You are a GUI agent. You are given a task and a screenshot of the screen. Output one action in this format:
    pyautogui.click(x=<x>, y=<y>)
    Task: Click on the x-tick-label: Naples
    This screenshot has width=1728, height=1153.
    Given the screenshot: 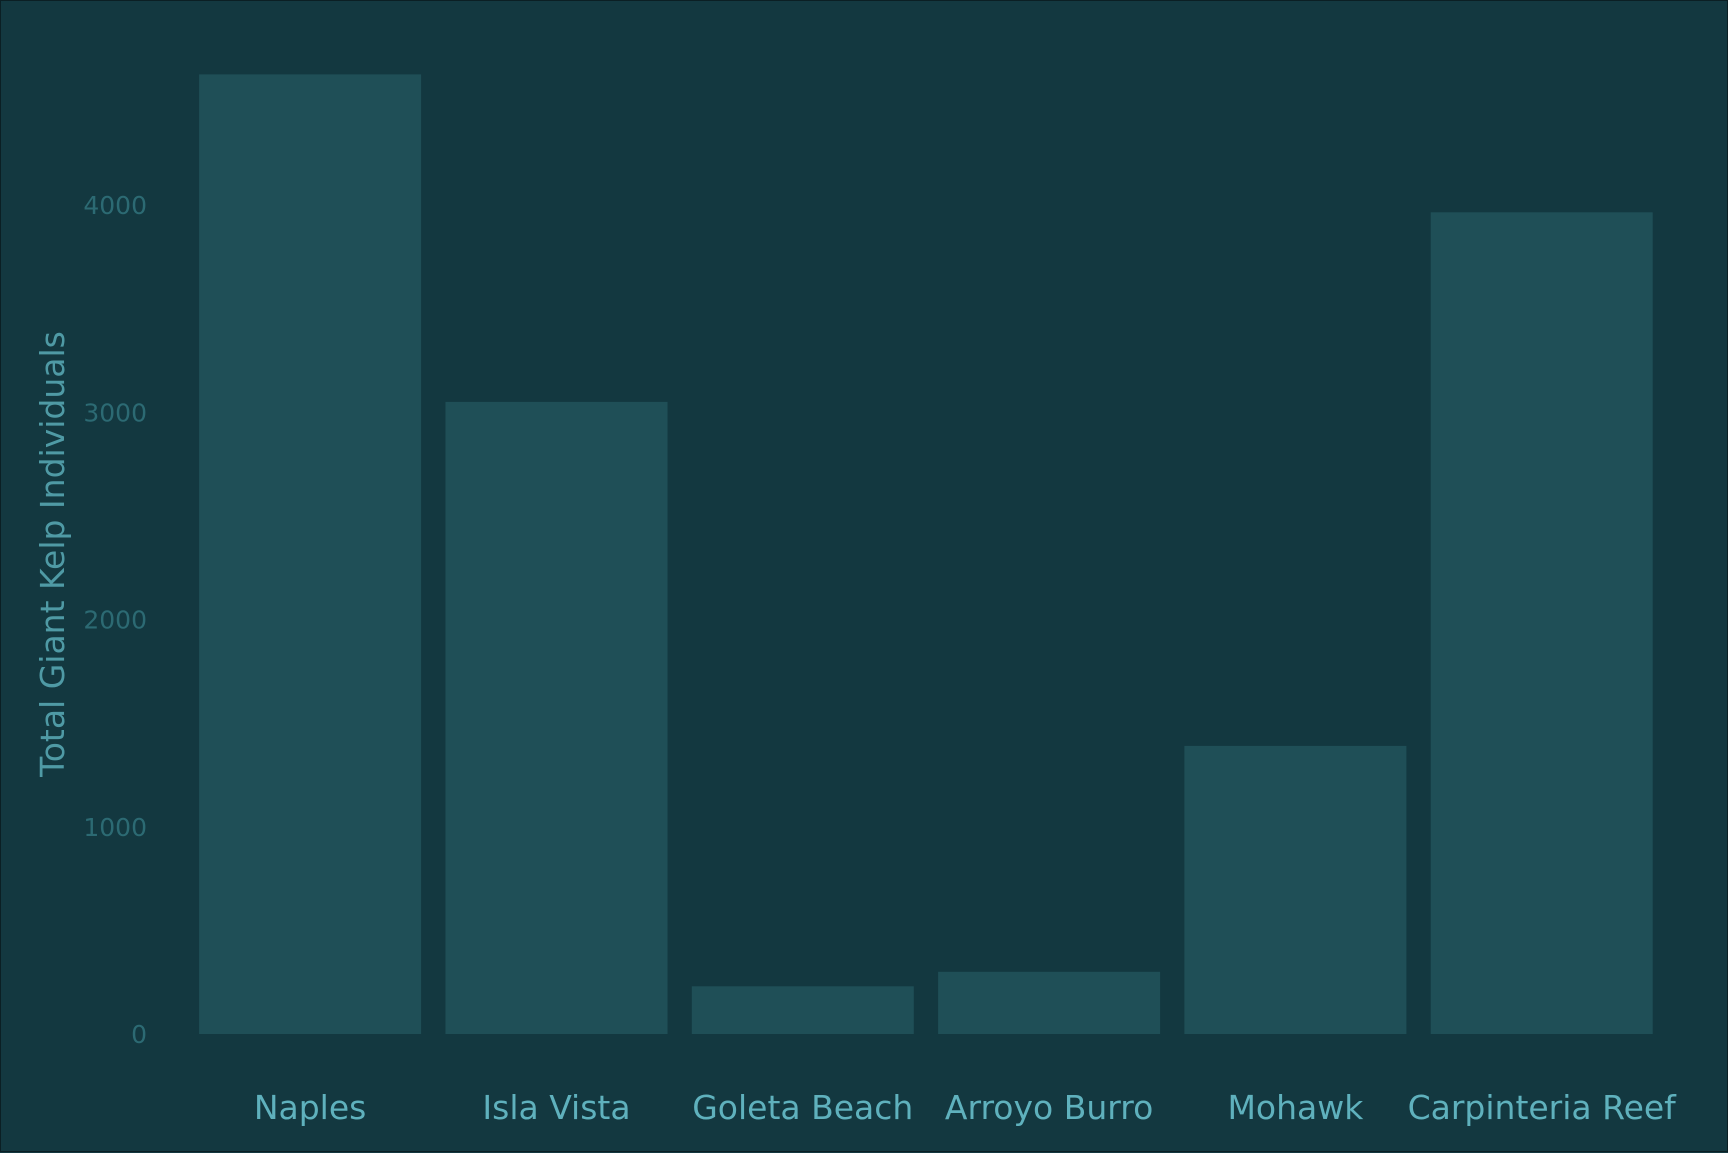 What is the action you would take?
    pyautogui.click(x=310, y=1107)
    